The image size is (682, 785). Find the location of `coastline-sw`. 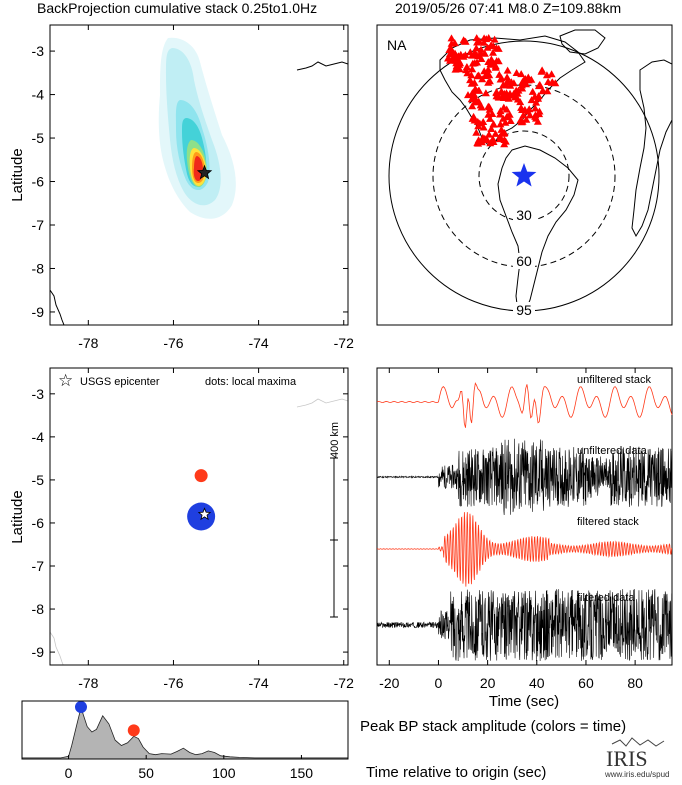

coastline-sw is located at coordinates (57, 307).